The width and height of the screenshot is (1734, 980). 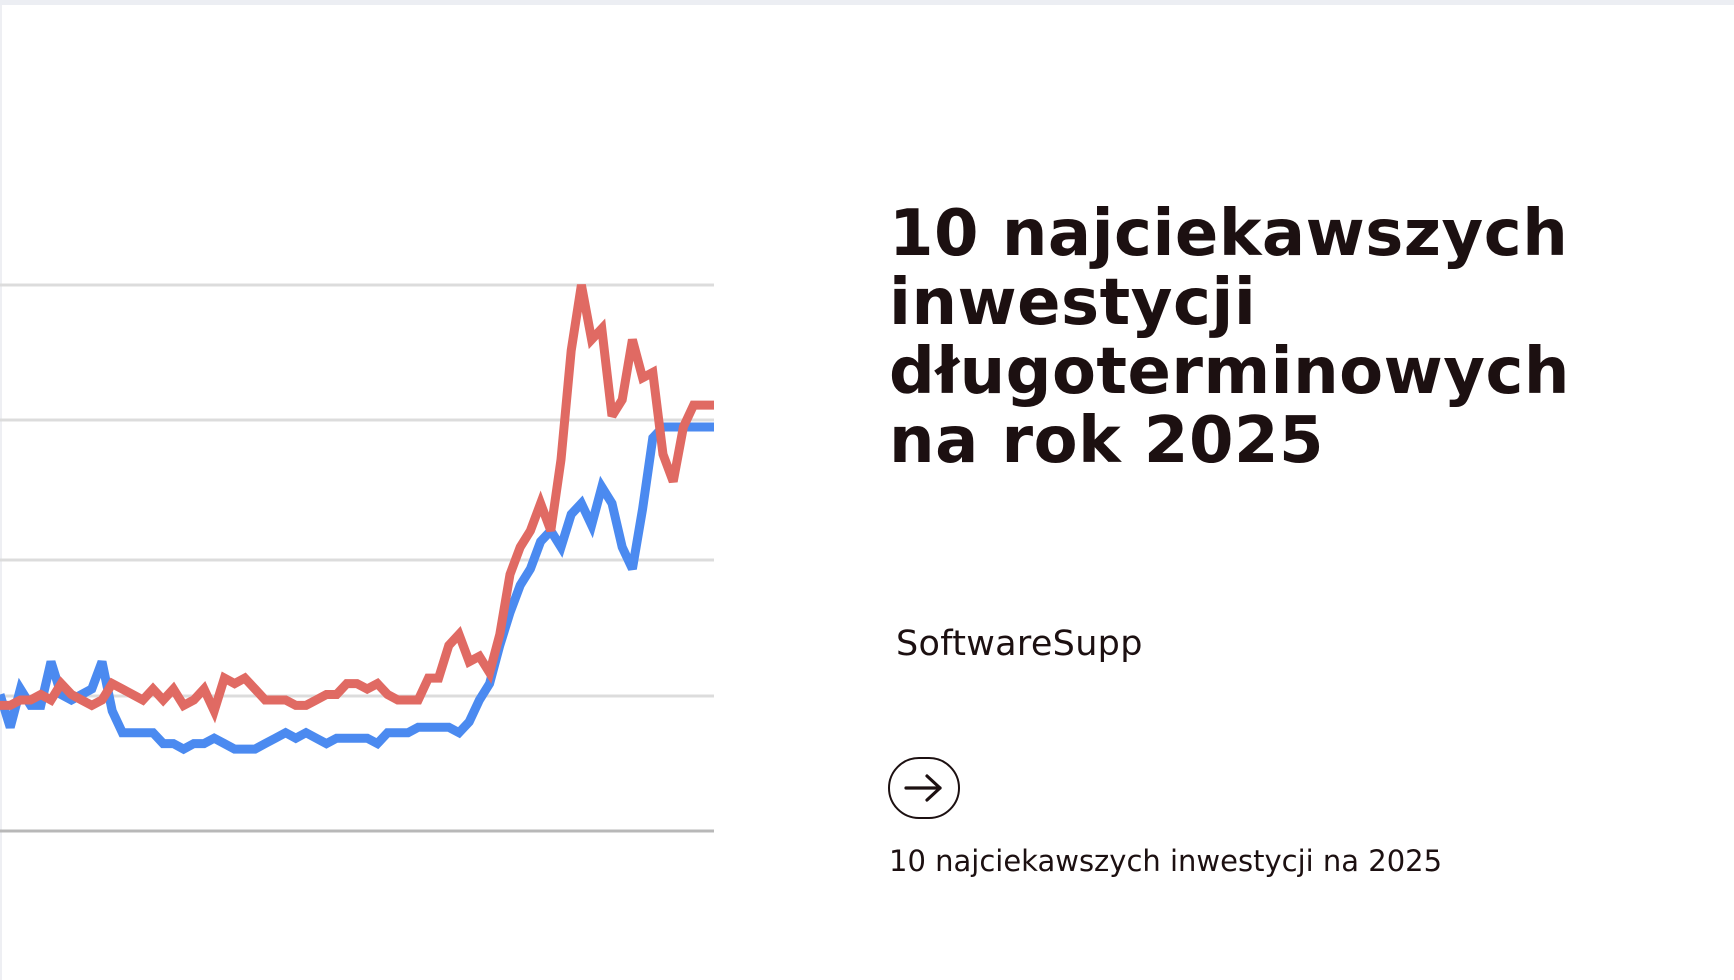 I want to click on title-line: inwestycji, so click(x=1073, y=303).